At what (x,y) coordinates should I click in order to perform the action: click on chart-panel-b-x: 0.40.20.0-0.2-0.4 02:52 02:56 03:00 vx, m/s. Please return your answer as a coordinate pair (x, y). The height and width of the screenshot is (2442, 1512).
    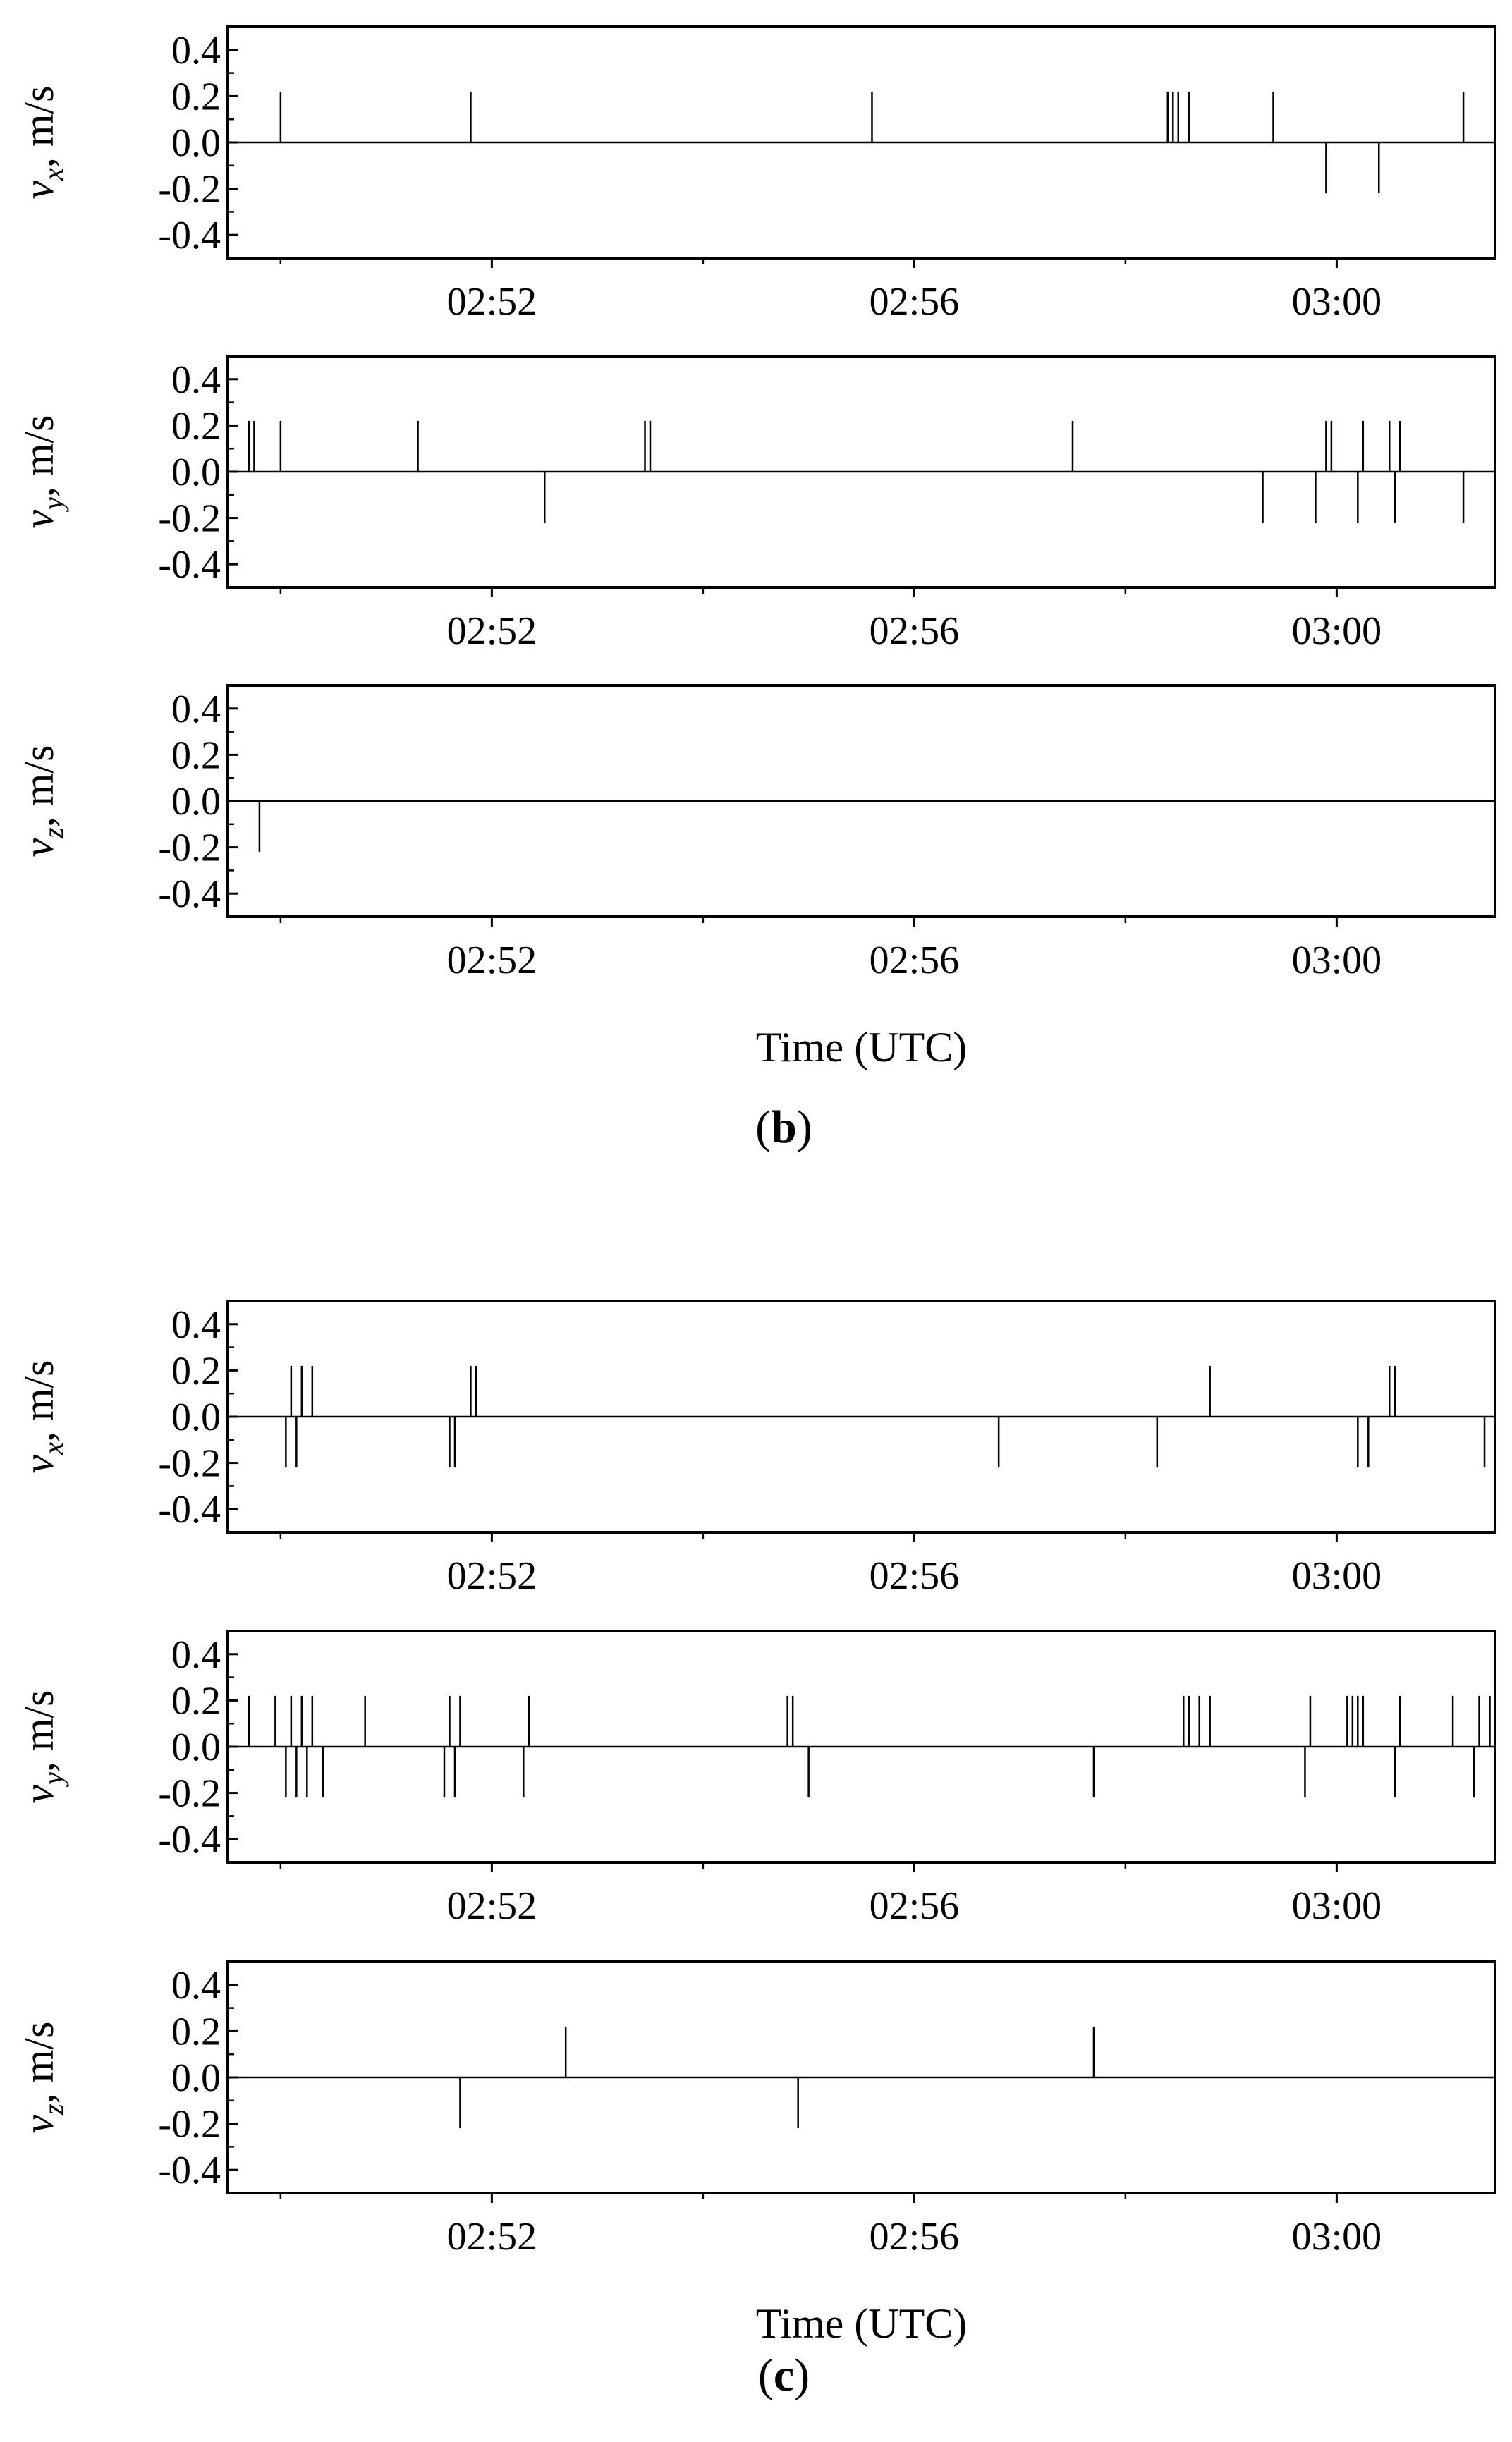
    Looking at the image, I should click on (756, 174).